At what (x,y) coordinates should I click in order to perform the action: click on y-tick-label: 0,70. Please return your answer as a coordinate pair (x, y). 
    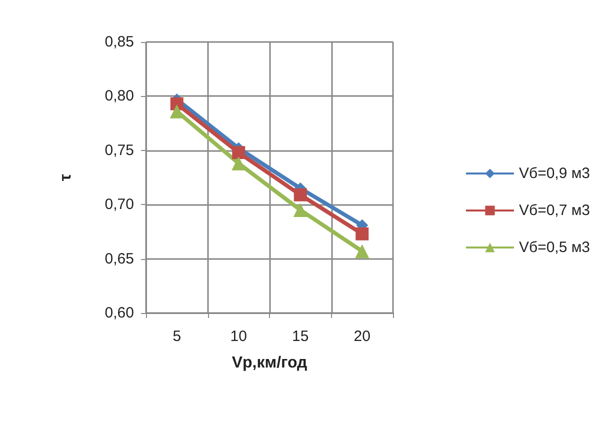
    Looking at the image, I should click on (119, 205).